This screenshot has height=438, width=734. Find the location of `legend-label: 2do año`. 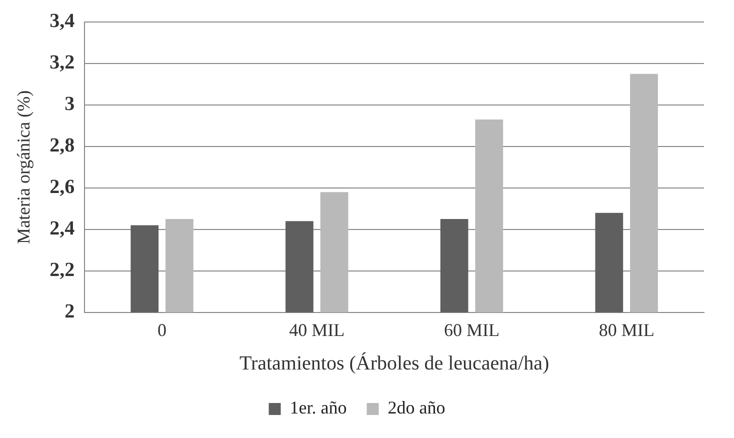

legend-label: 2do año is located at coordinates (417, 408).